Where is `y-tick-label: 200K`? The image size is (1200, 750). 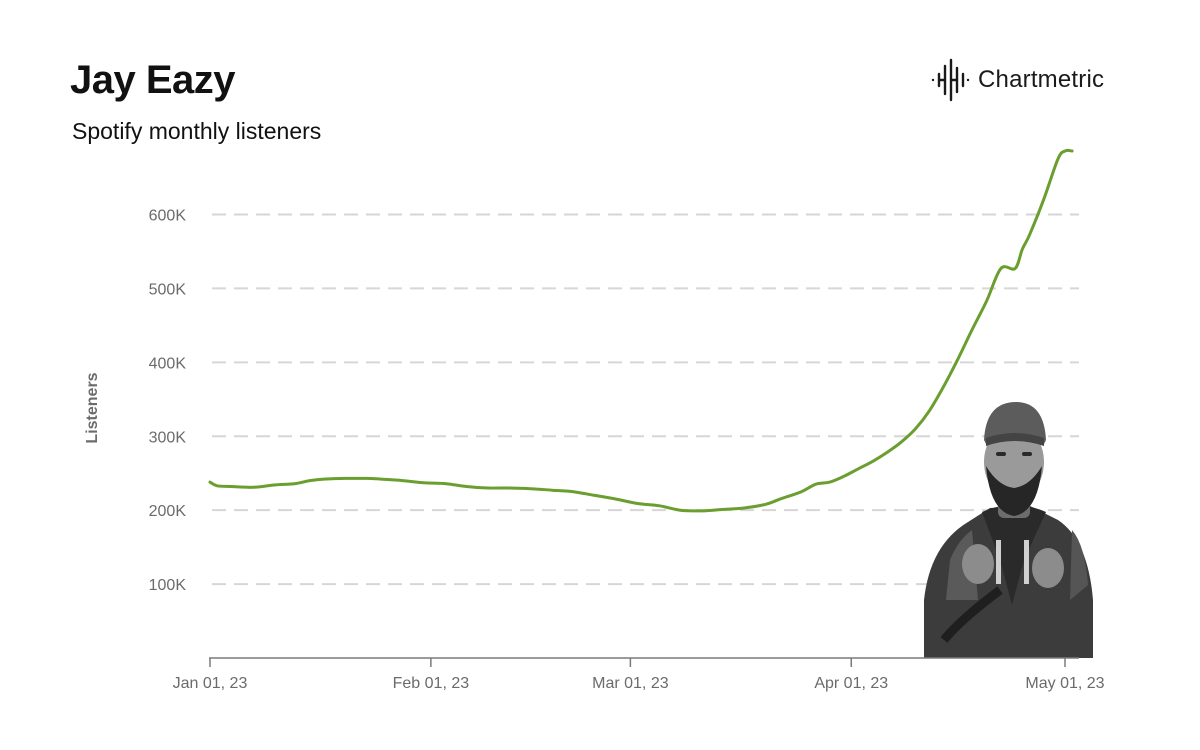 y-tick-label: 200K is located at coordinates (168, 511).